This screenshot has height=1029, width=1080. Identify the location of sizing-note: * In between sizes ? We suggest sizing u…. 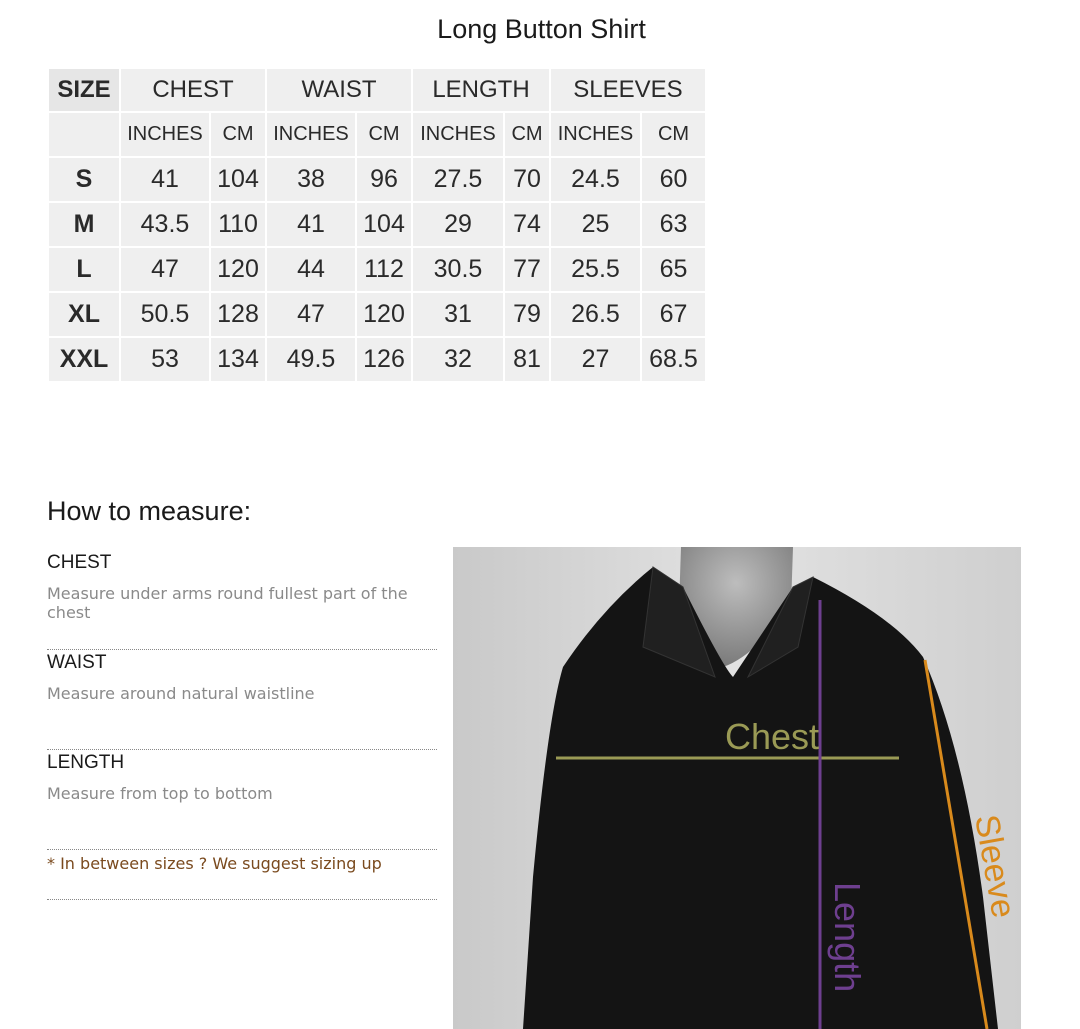
(242, 875).